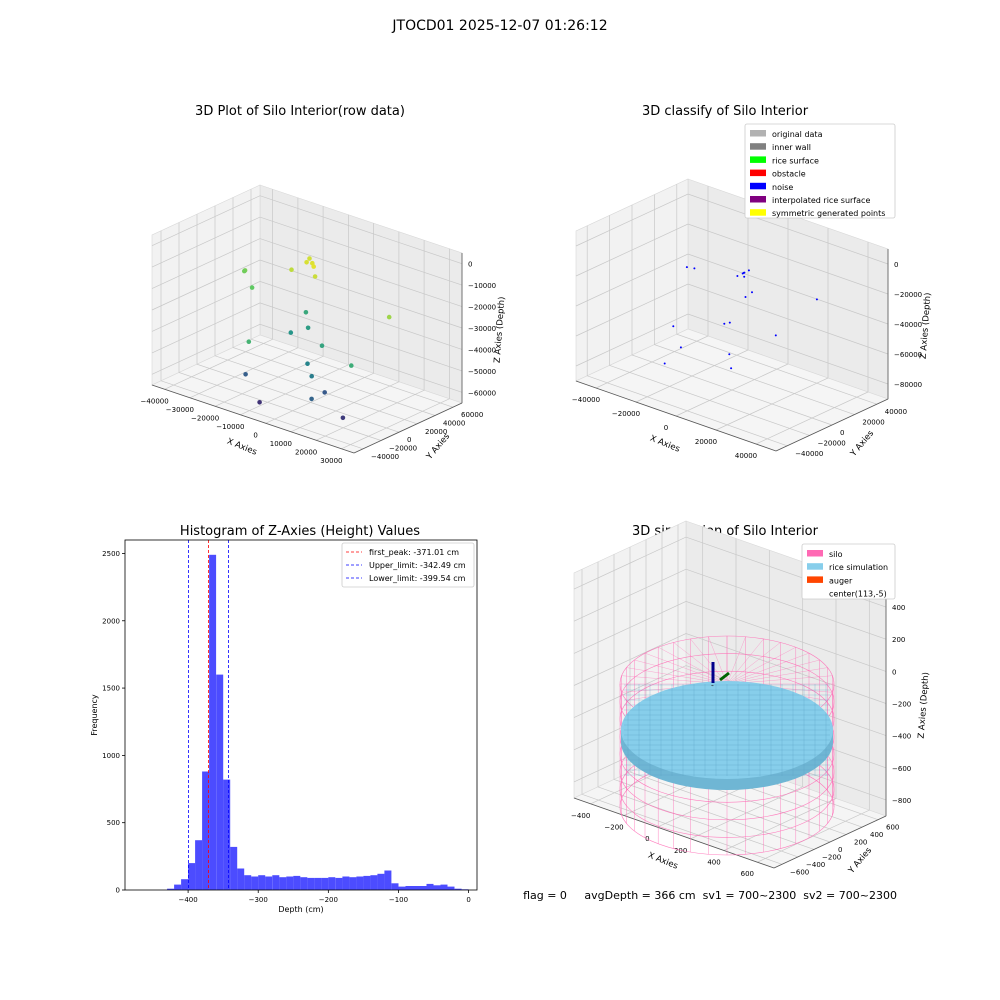 The image size is (1000, 1000). I want to click on p2-ztick-label: −40000, so click(908, 325).